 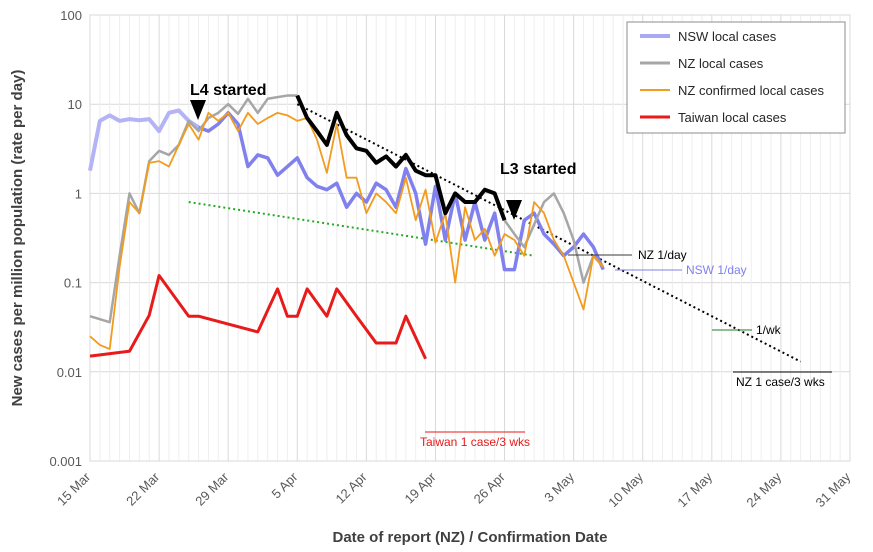 I want to click on y-tick-label: 1, so click(x=78, y=193).